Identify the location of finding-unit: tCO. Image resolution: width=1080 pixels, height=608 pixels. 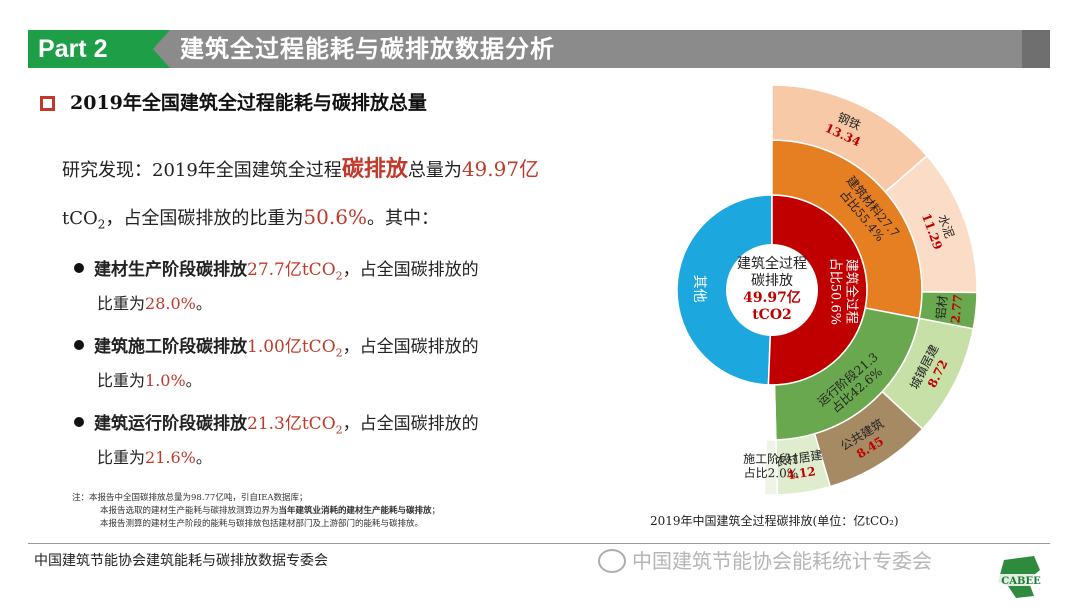
(80, 218).